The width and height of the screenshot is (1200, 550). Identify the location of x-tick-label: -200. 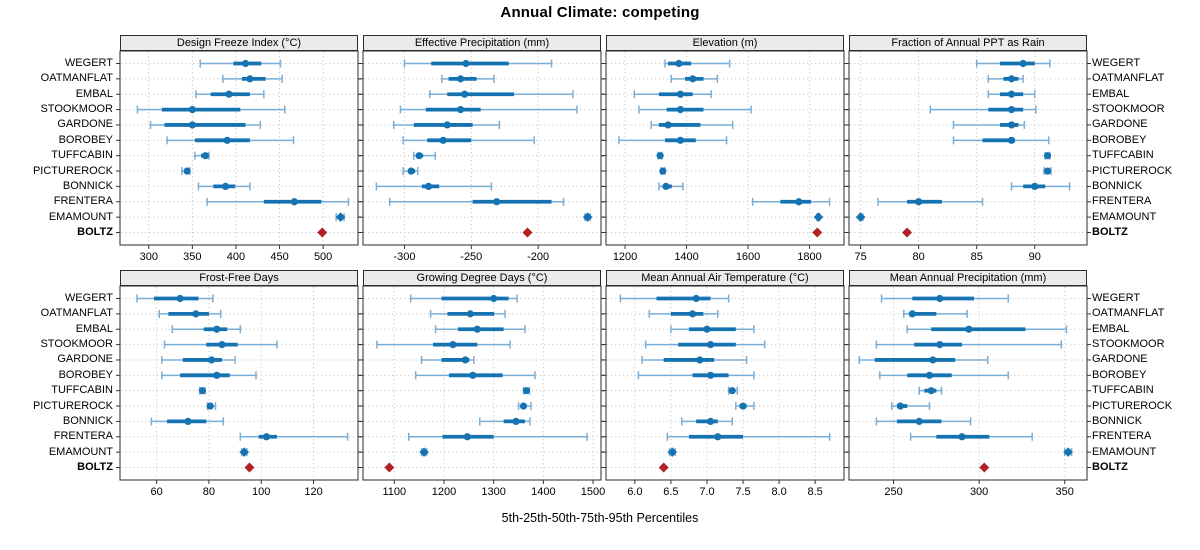
(538, 257).